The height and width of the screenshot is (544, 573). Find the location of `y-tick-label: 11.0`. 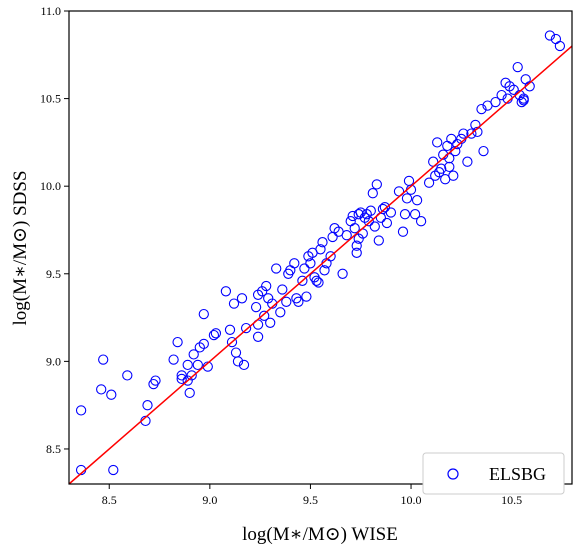

y-tick-label: 11.0 is located at coordinates (50, 11).